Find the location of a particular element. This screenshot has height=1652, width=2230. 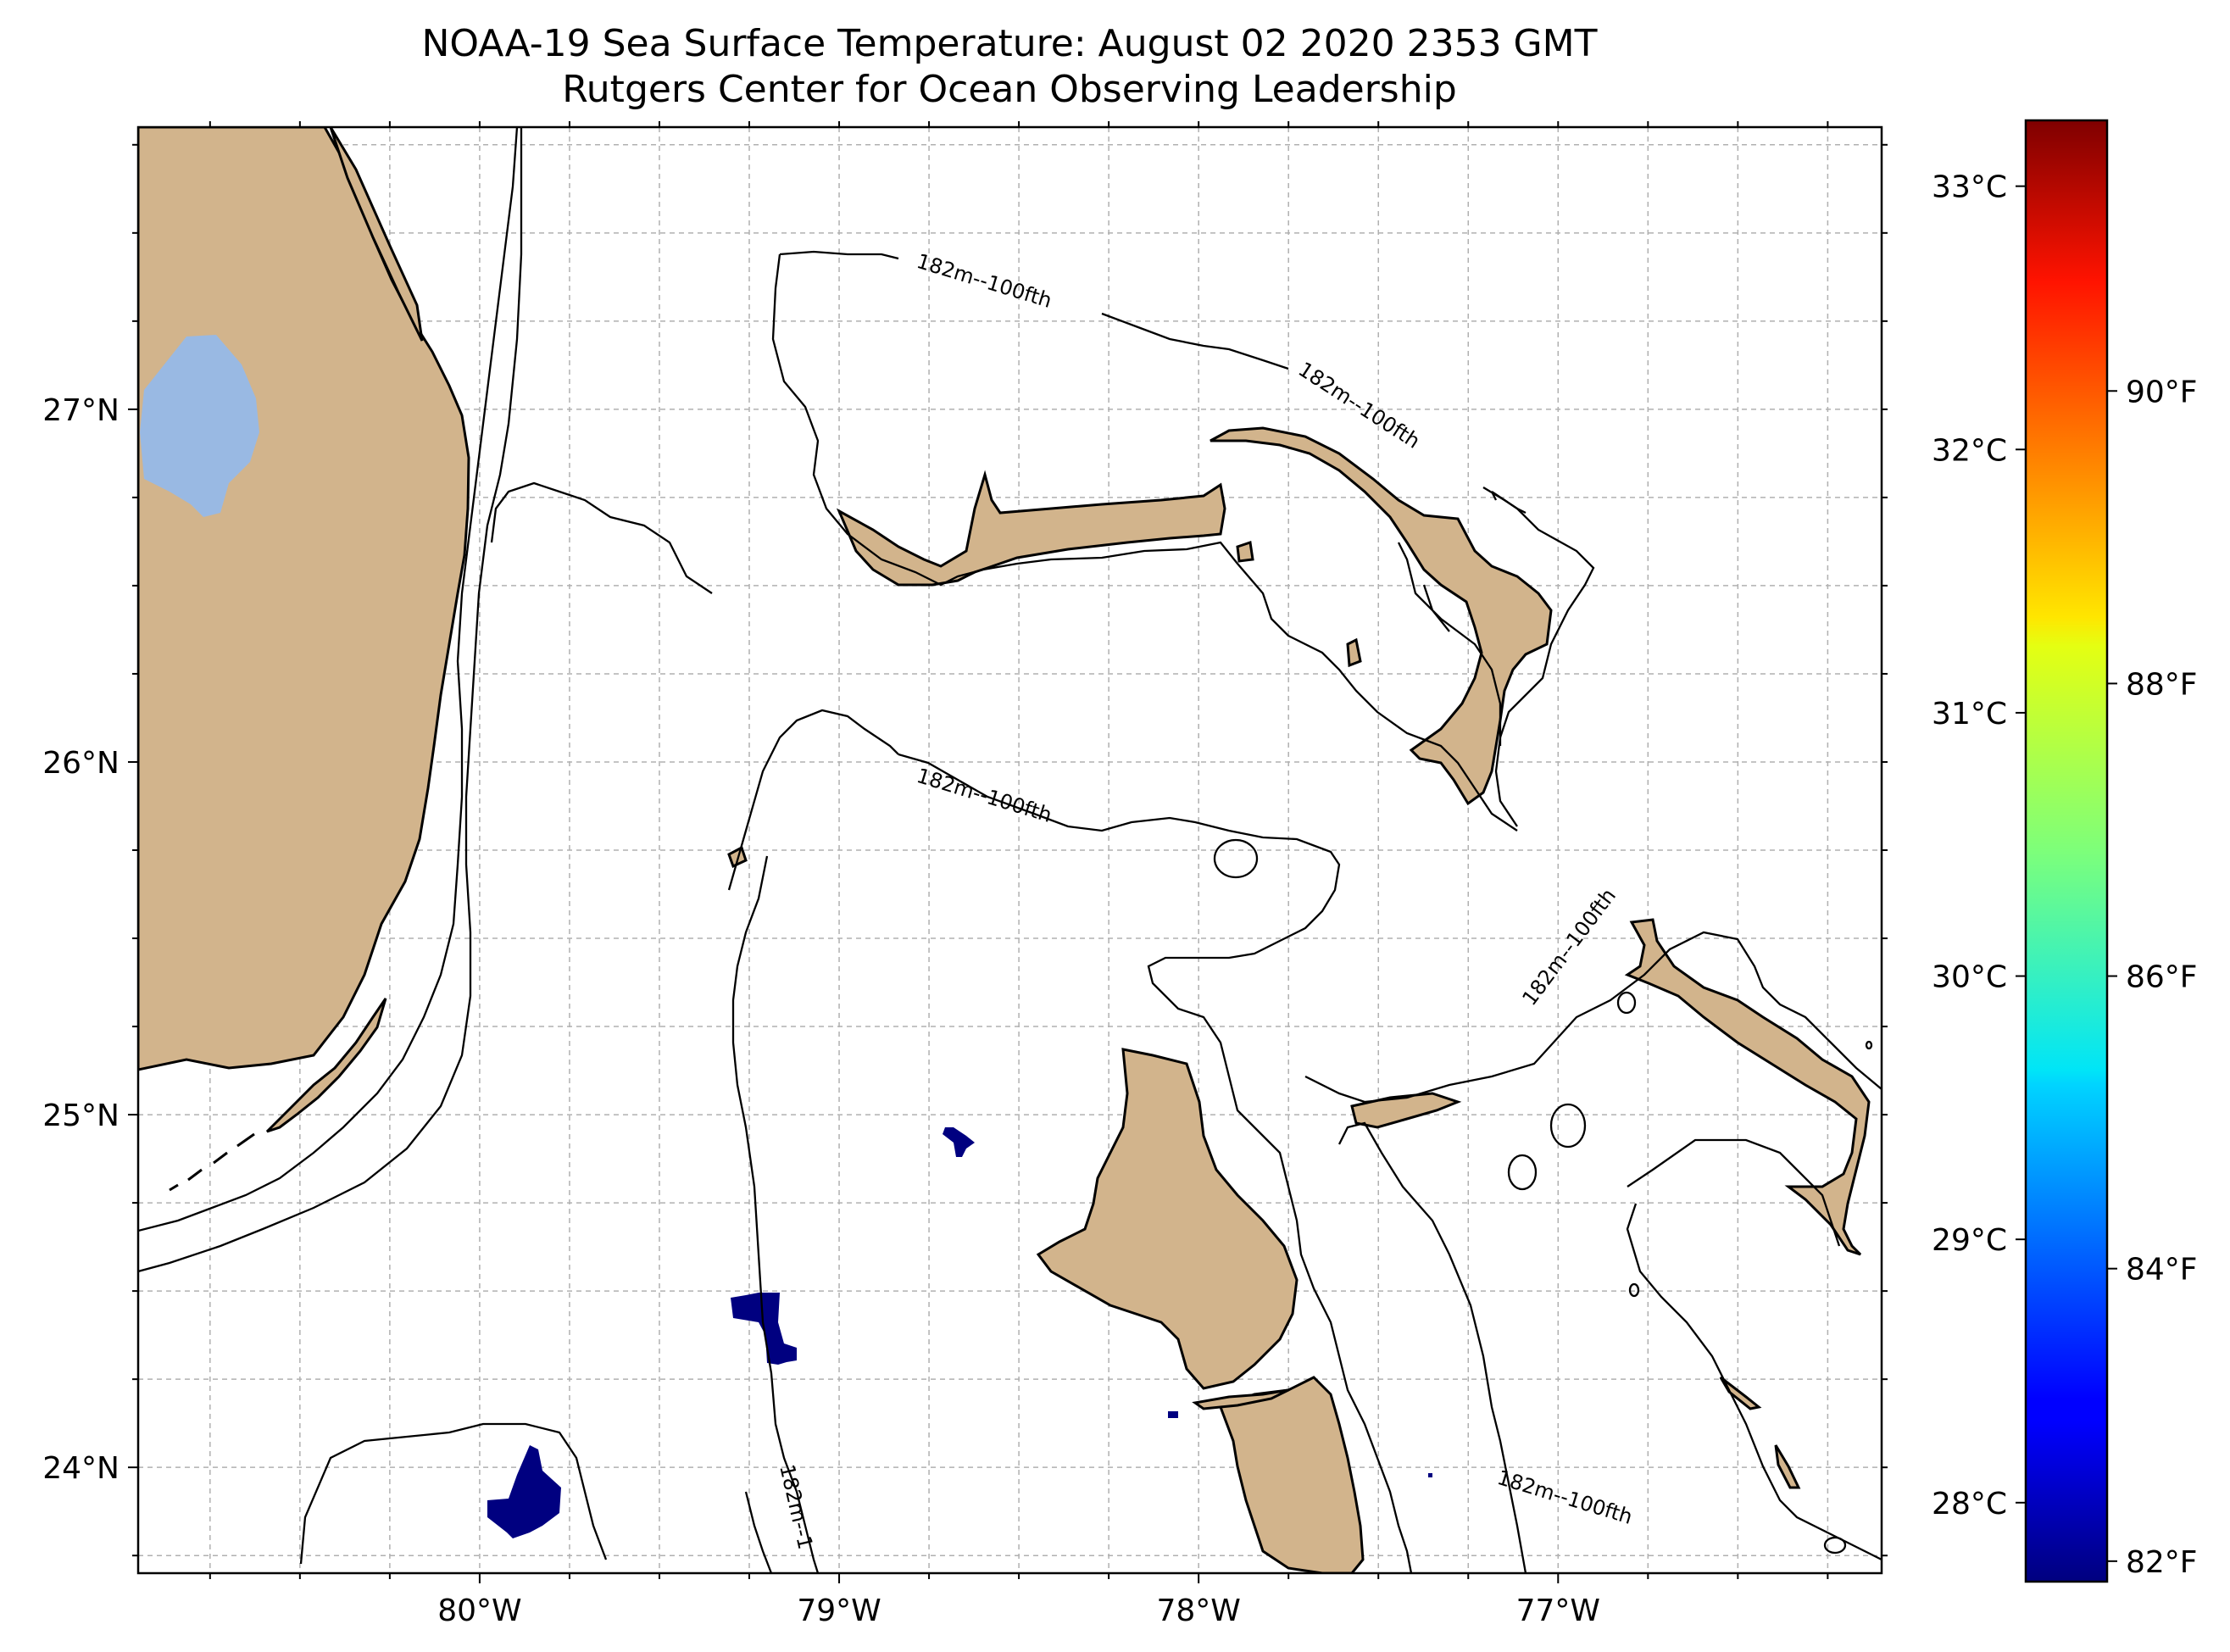

x-tick-label: 78°W is located at coordinates (1198, 1611).